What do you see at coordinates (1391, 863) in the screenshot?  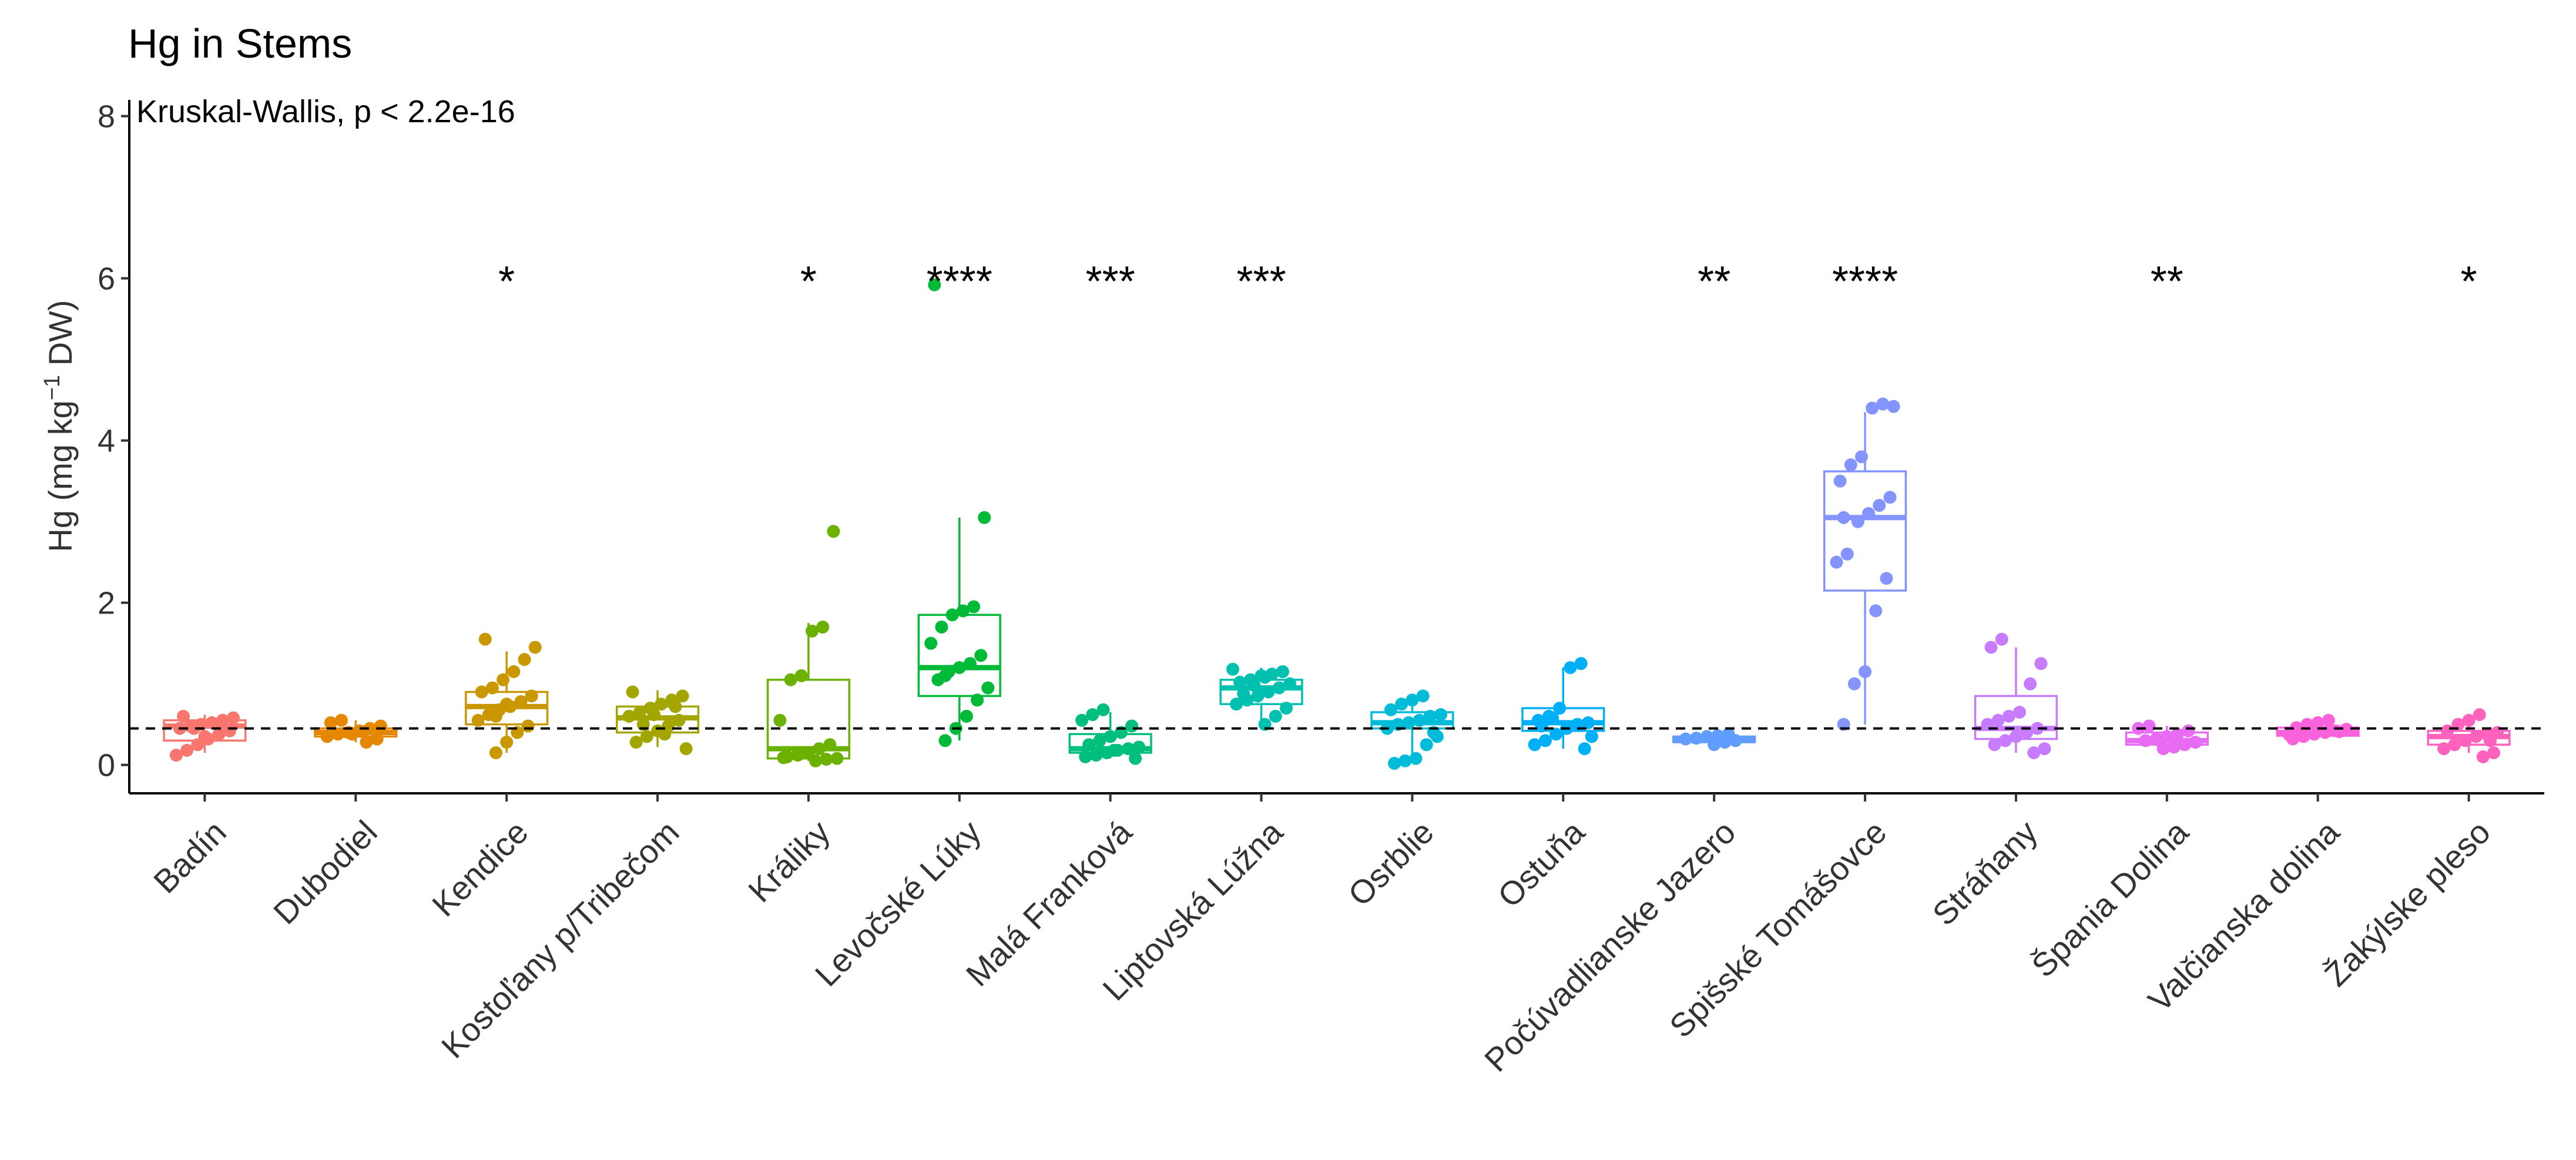 I see `x-tick-label: Osrblie` at bounding box center [1391, 863].